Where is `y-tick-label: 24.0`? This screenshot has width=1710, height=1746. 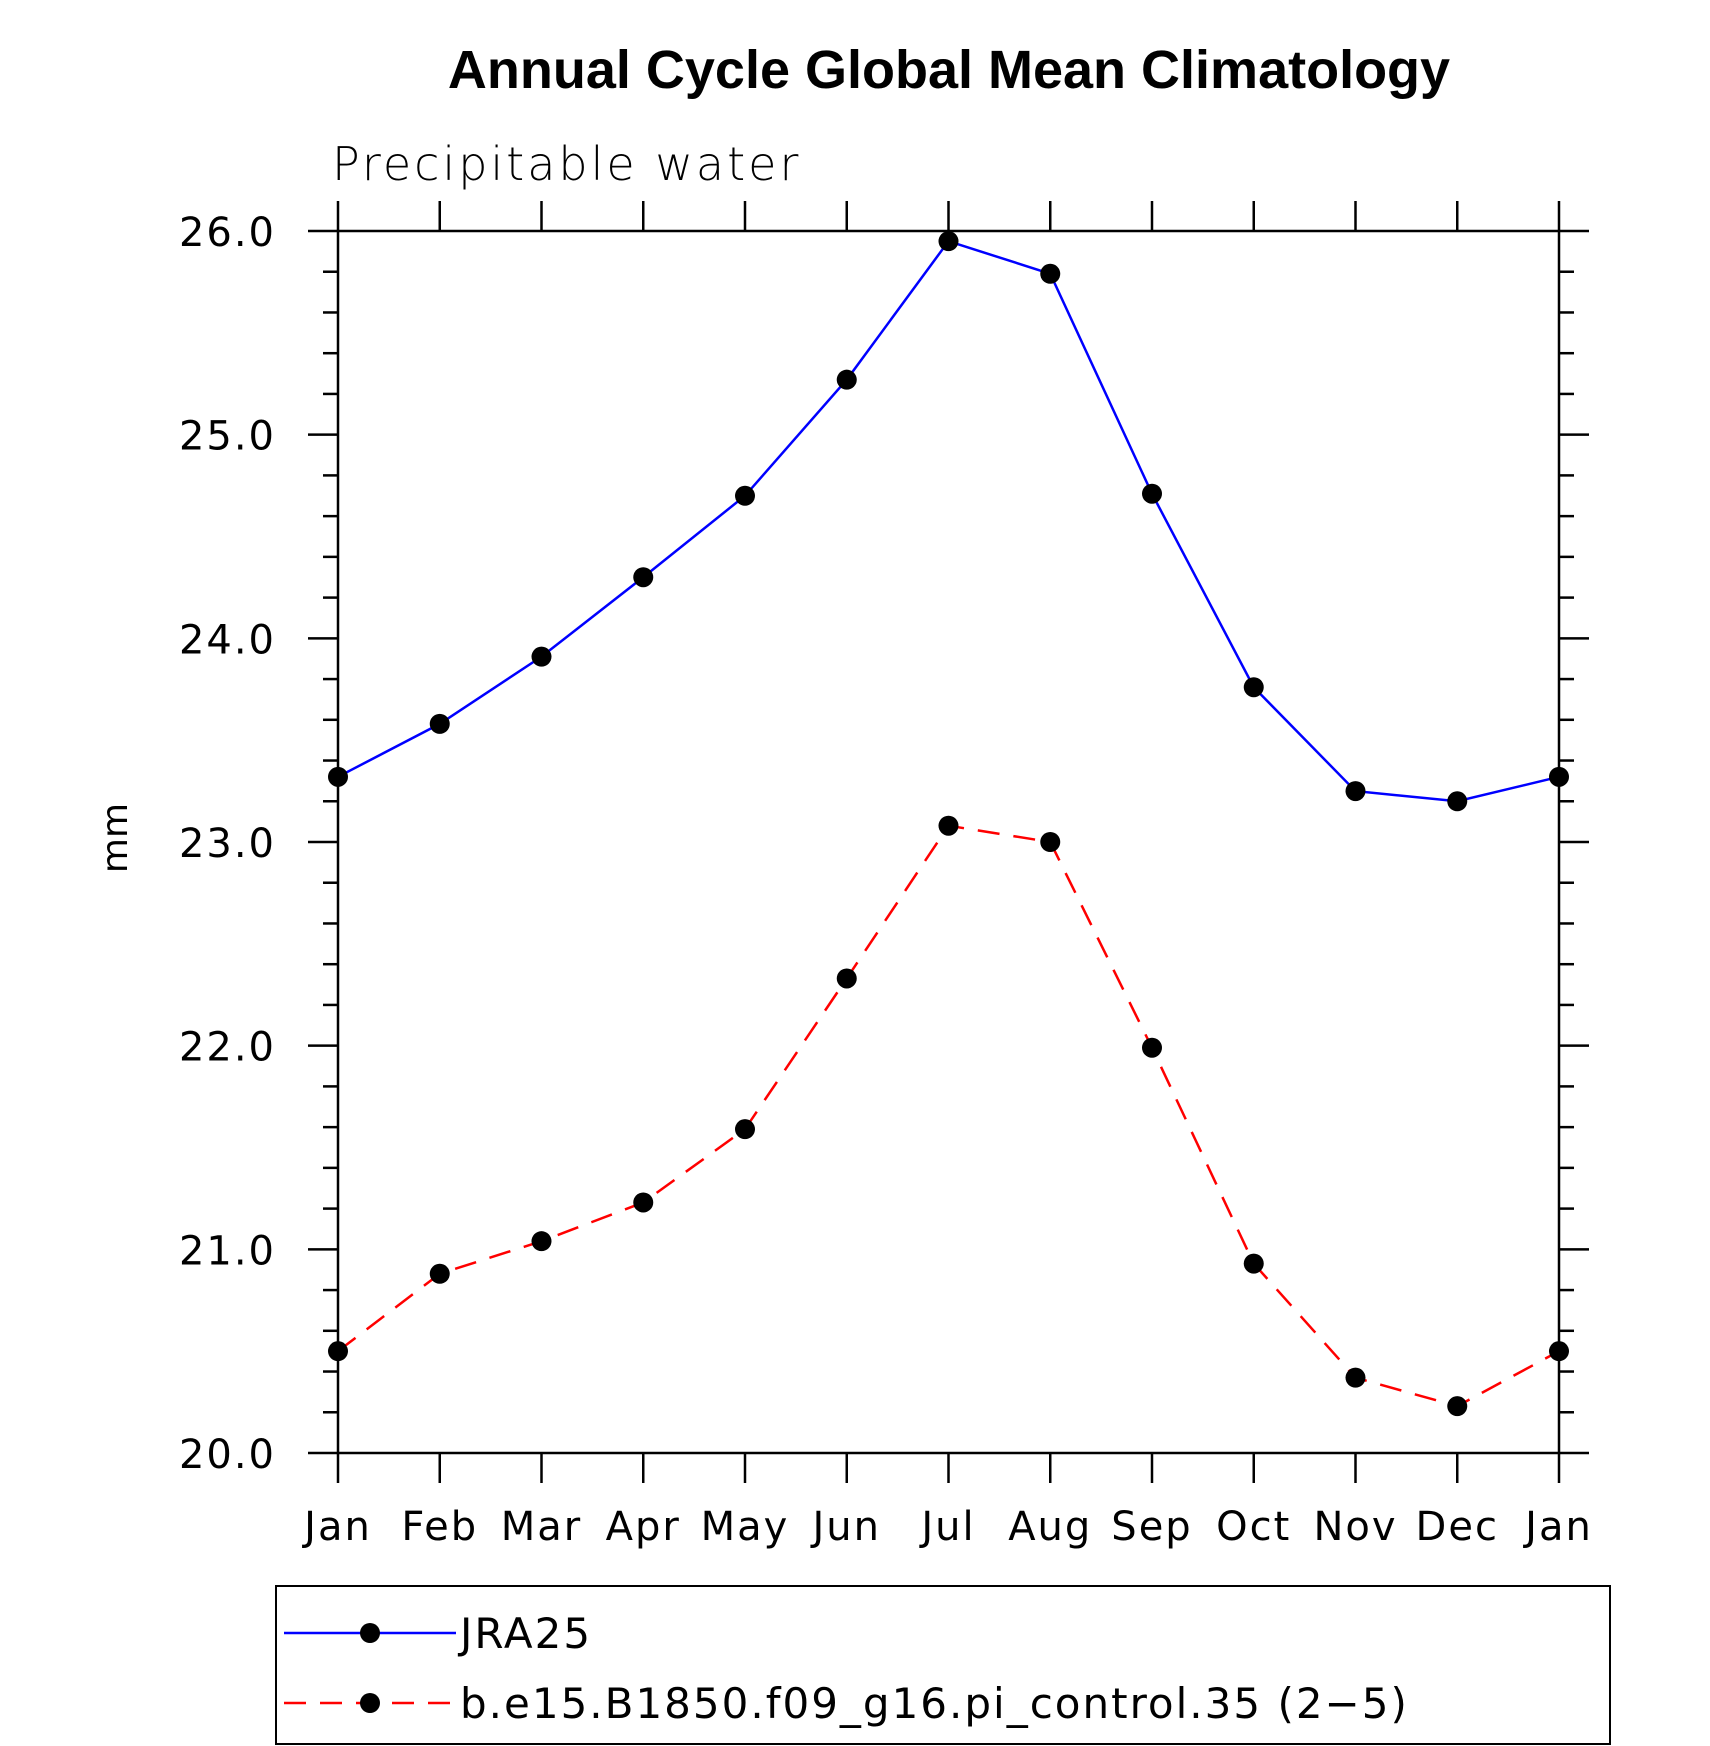 y-tick-label: 24.0 is located at coordinates (227, 640).